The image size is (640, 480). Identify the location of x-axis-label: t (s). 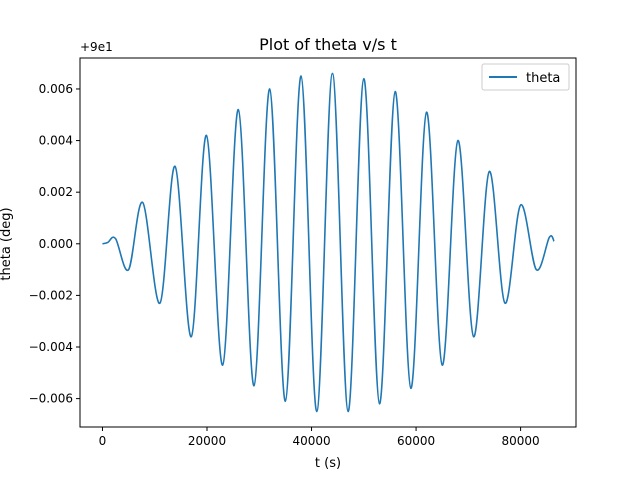
(328, 463).